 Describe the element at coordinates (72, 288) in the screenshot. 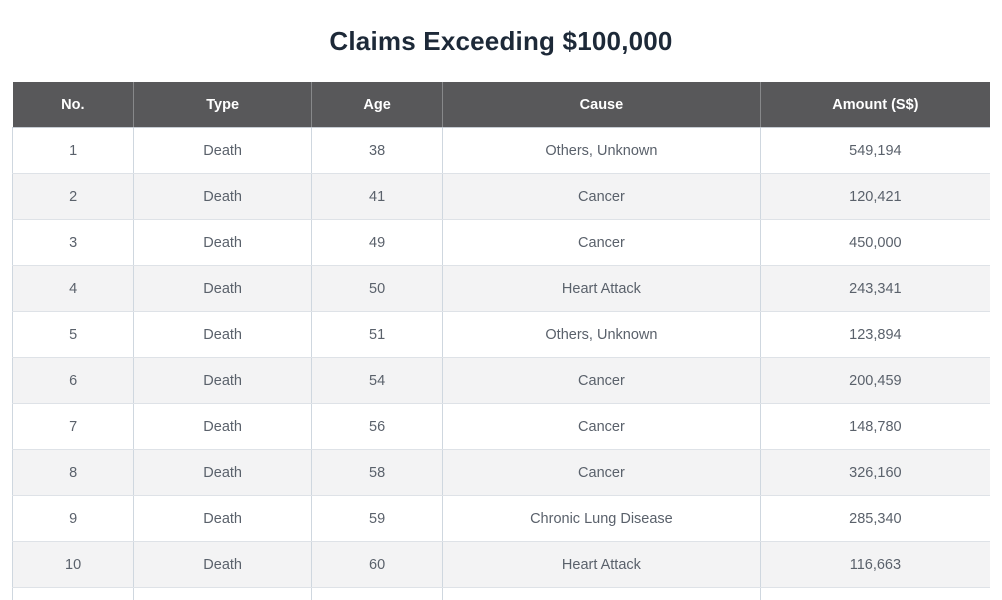

I see `cell-no: 4` at that location.